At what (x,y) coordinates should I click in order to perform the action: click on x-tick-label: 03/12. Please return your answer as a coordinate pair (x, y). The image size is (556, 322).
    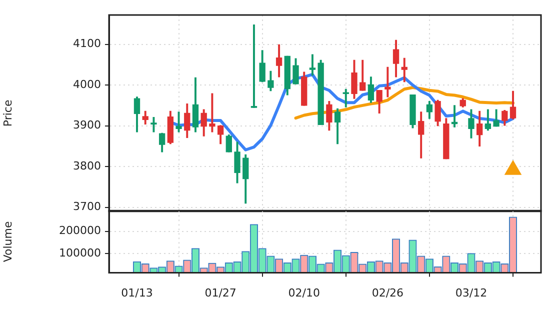
    Looking at the image, I should click on (471, 293).